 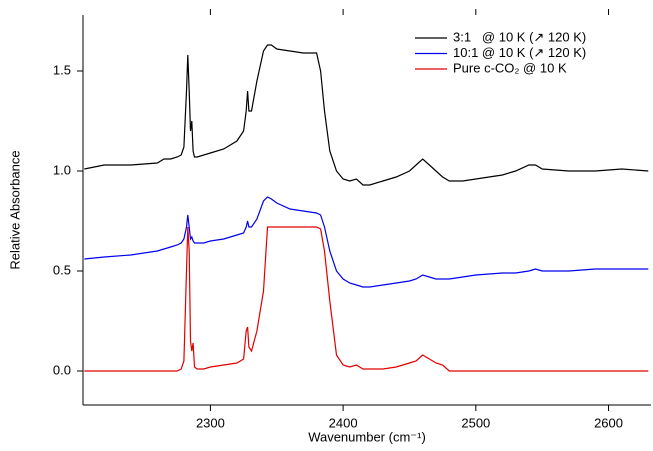 What do you see at coordinates (210, 422) in the screenshot?
I see `x-tick-label: 2300` at bounding box center [210, 422].